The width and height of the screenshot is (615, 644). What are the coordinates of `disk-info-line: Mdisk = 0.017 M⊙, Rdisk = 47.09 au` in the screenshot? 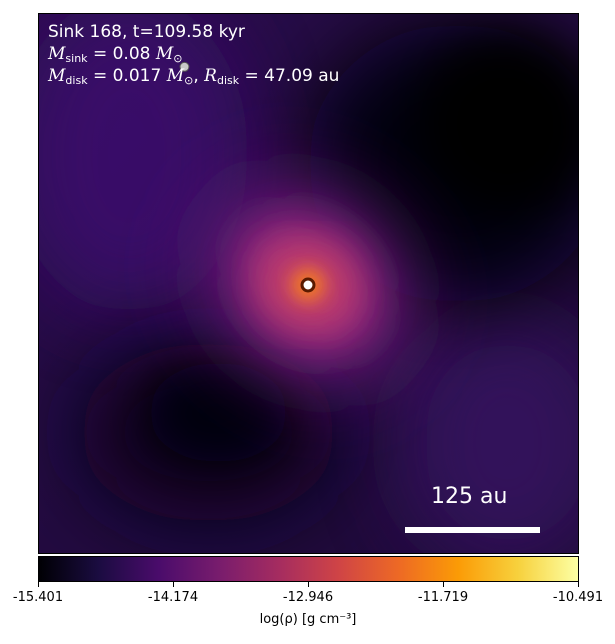 It's located at (194, 76).